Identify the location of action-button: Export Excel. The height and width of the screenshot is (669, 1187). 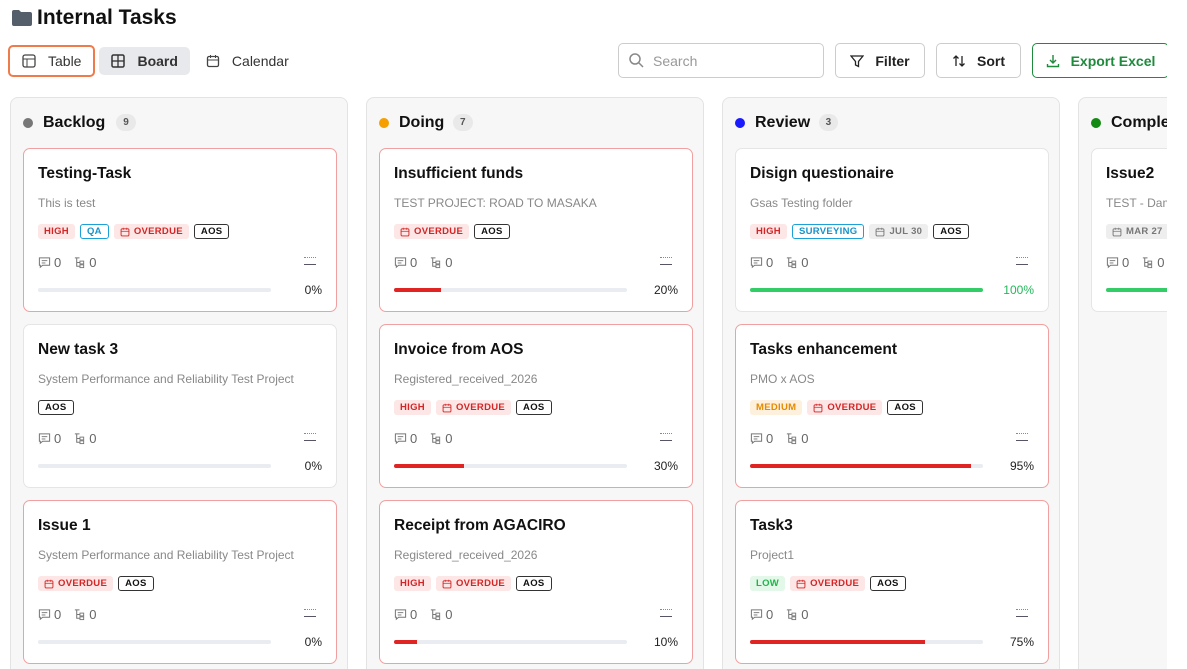
(1099, 60).